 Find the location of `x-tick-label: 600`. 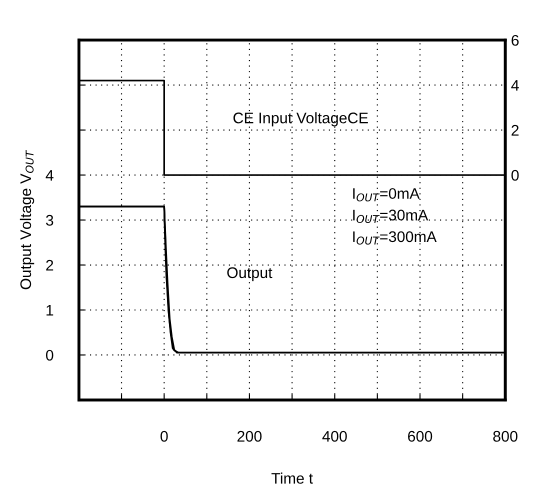

x-tick-label: 600 is located at coordinates (420, 436).